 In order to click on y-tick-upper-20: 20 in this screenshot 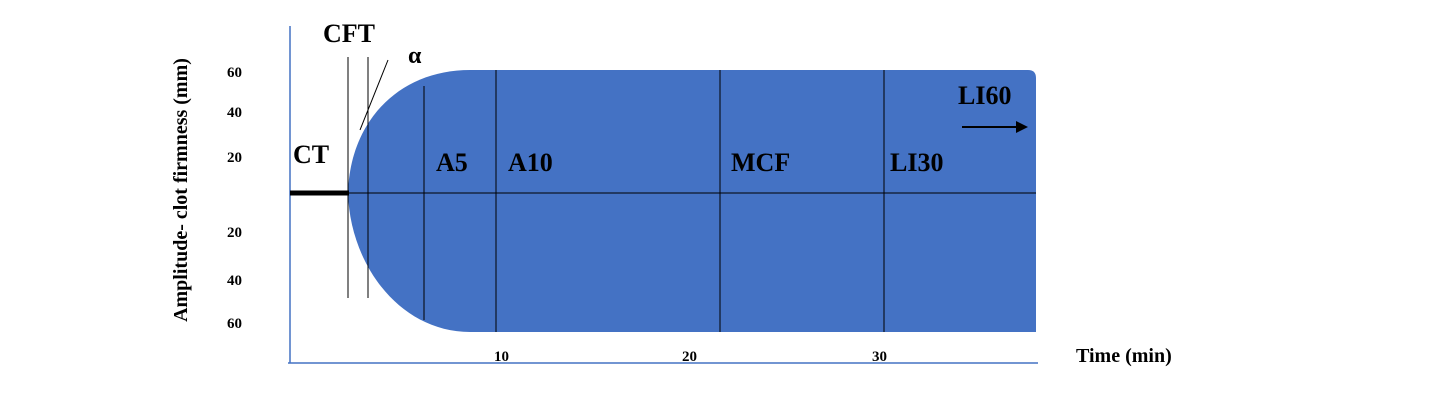, I will do `click(234, 158)`.